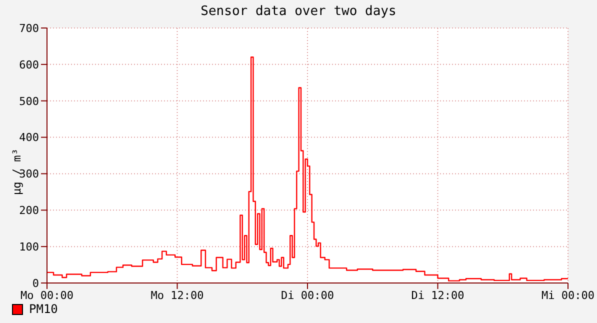 The width and height of the screenshot is (597, 323). What do you see at coordinates (29, 247) in the screenshot?
I see `y-tick-label: 100` at bounding box center [29, 247].